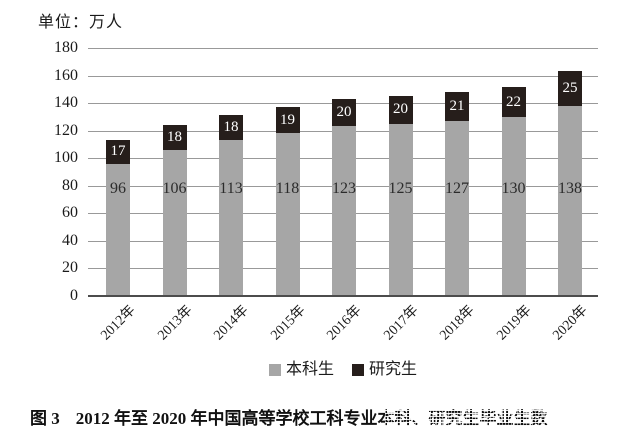 This screenshot has width=640, height=444. I want to click on y-axis-tick-label: 0, so click(74, 295).